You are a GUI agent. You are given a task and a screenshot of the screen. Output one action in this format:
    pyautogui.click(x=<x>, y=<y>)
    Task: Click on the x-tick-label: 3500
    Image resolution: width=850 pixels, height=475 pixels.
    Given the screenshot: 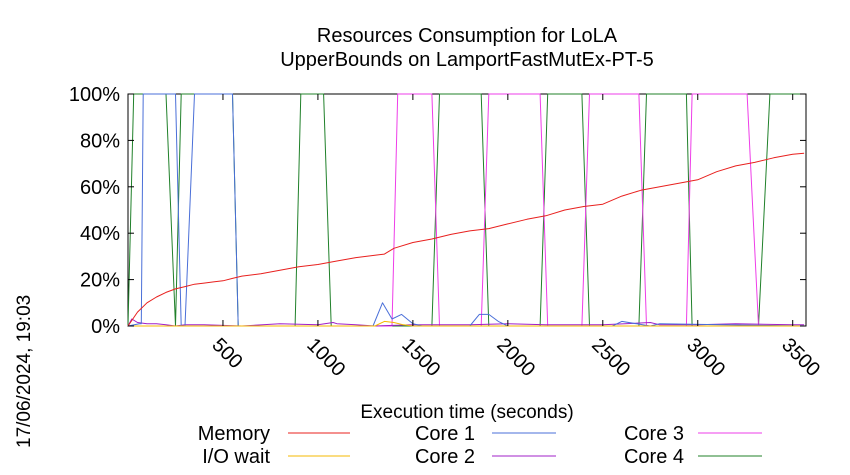 What is the action you would take?
    pyautogui.click(x=800, y=357)
    